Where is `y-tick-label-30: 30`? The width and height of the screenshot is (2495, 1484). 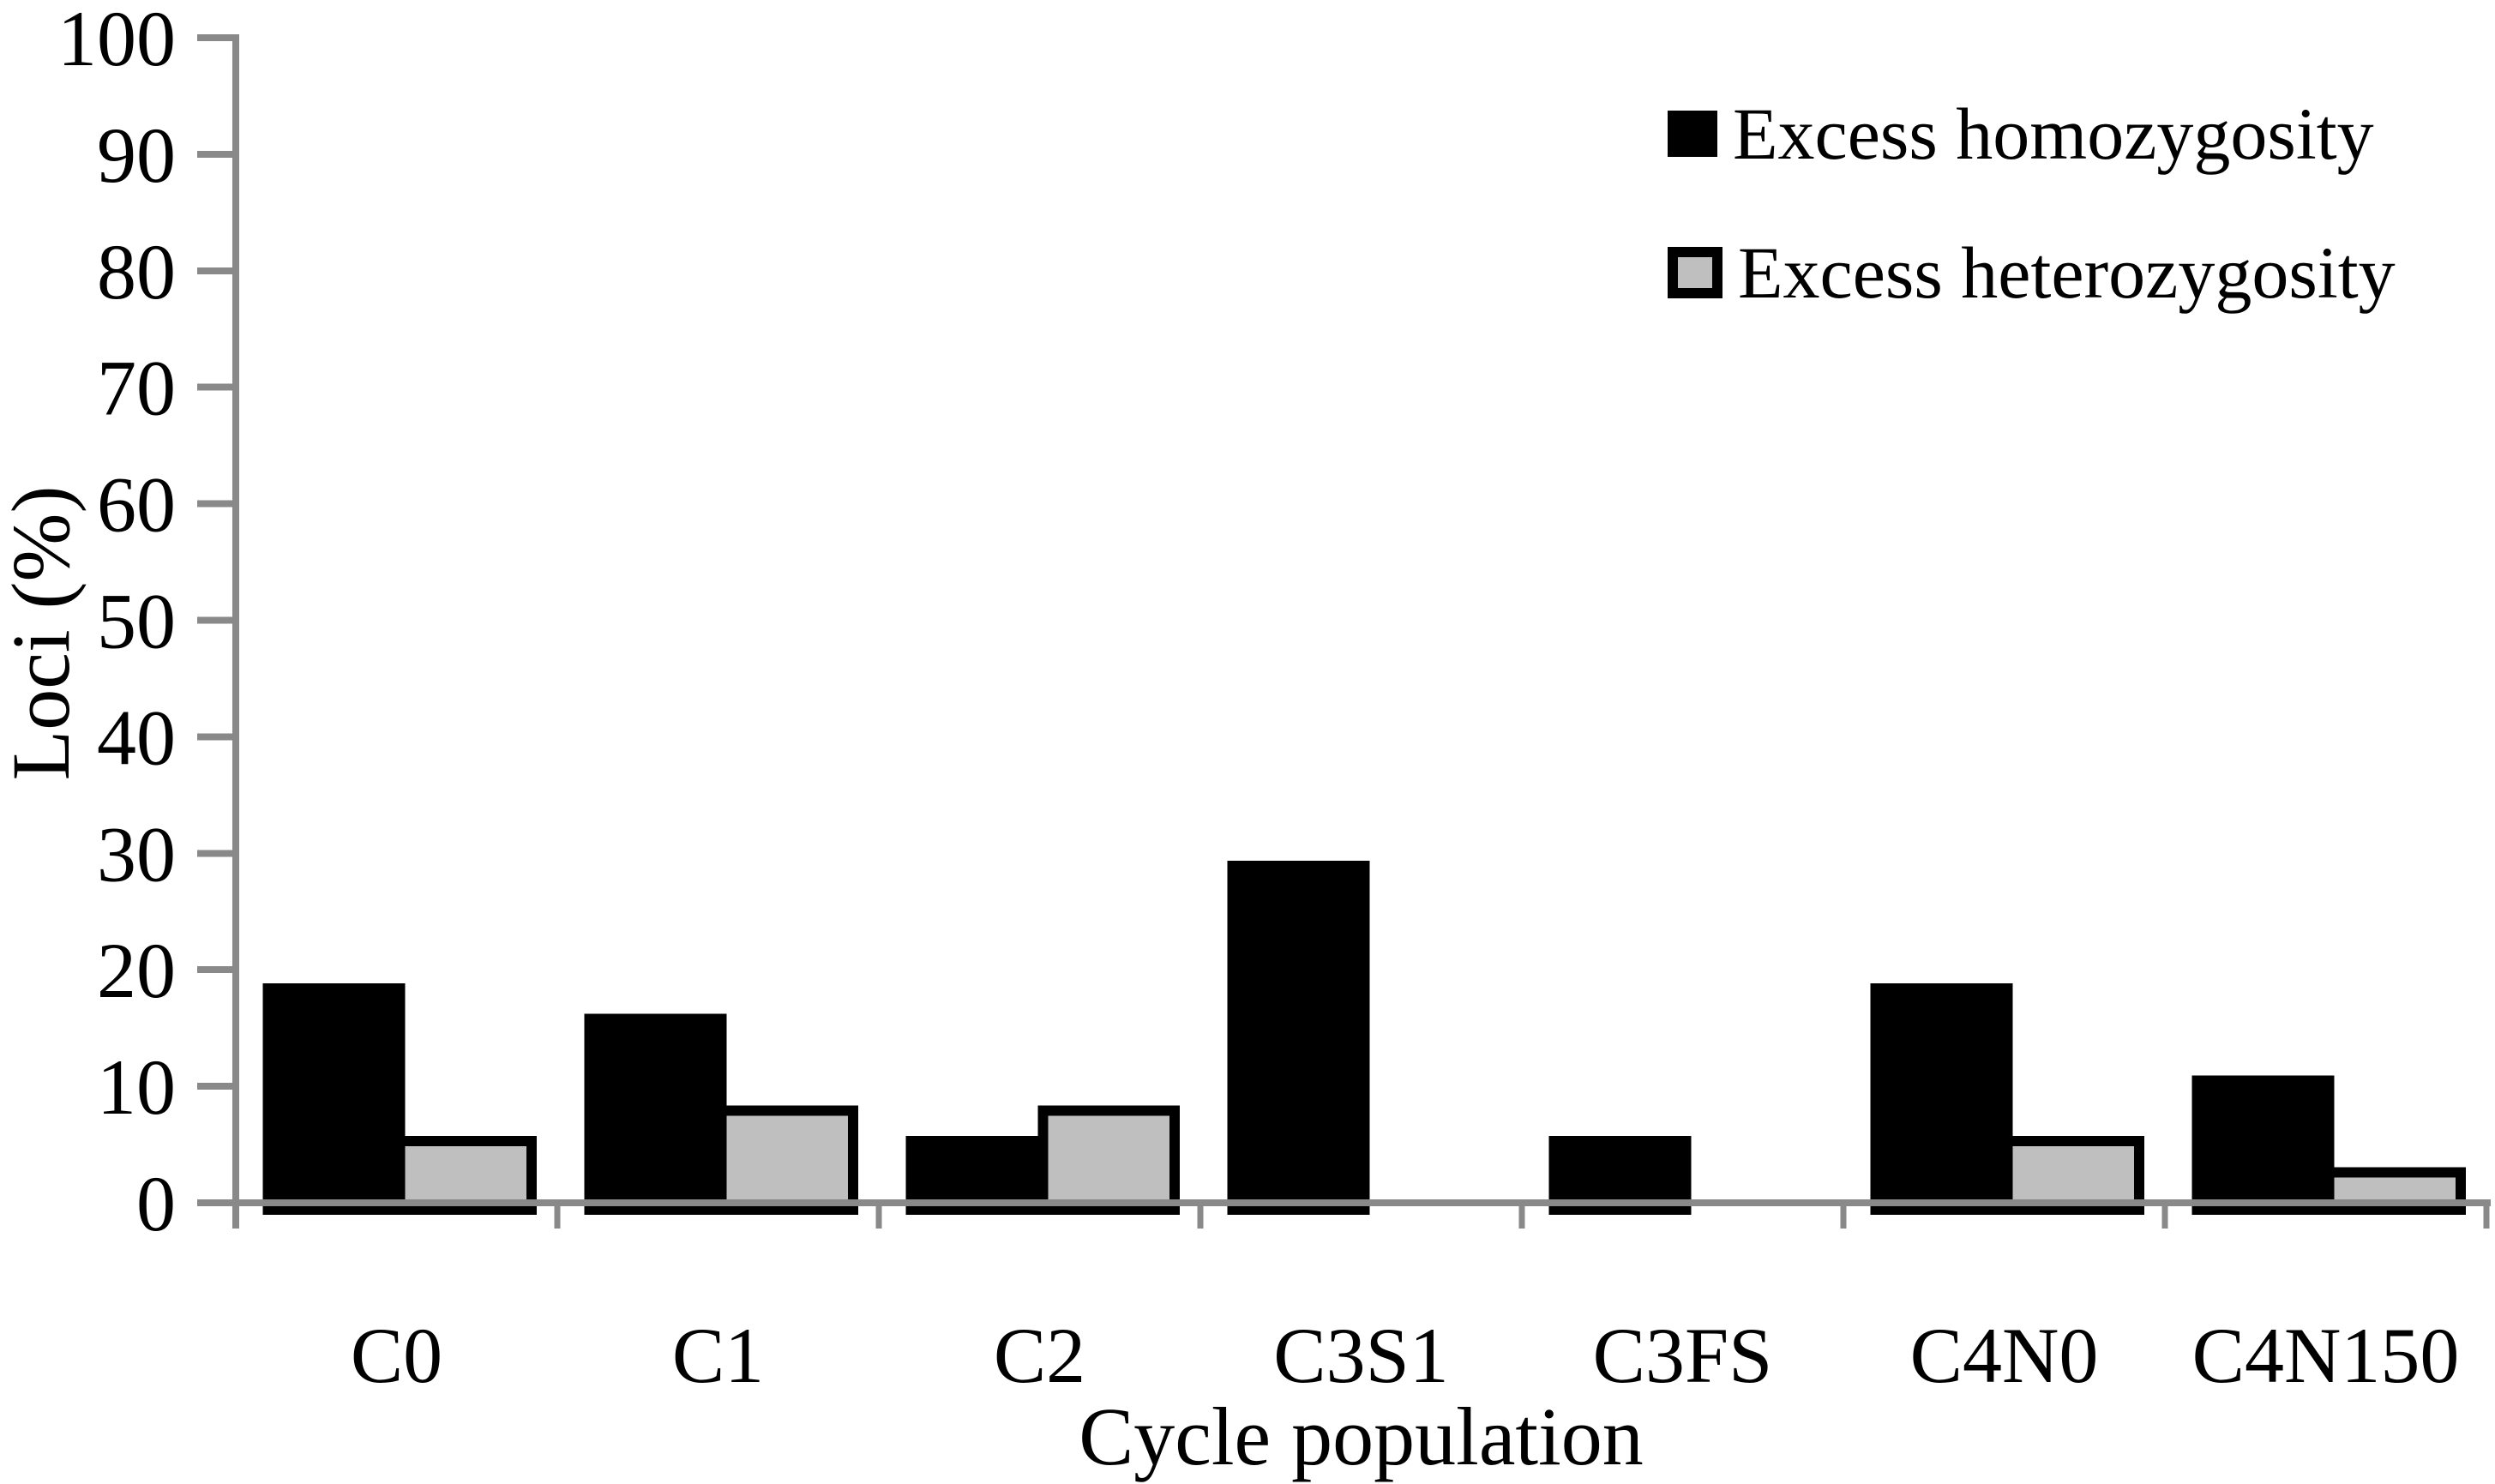
y-tick-label-30: 30 is located at coordinates (136, 854).